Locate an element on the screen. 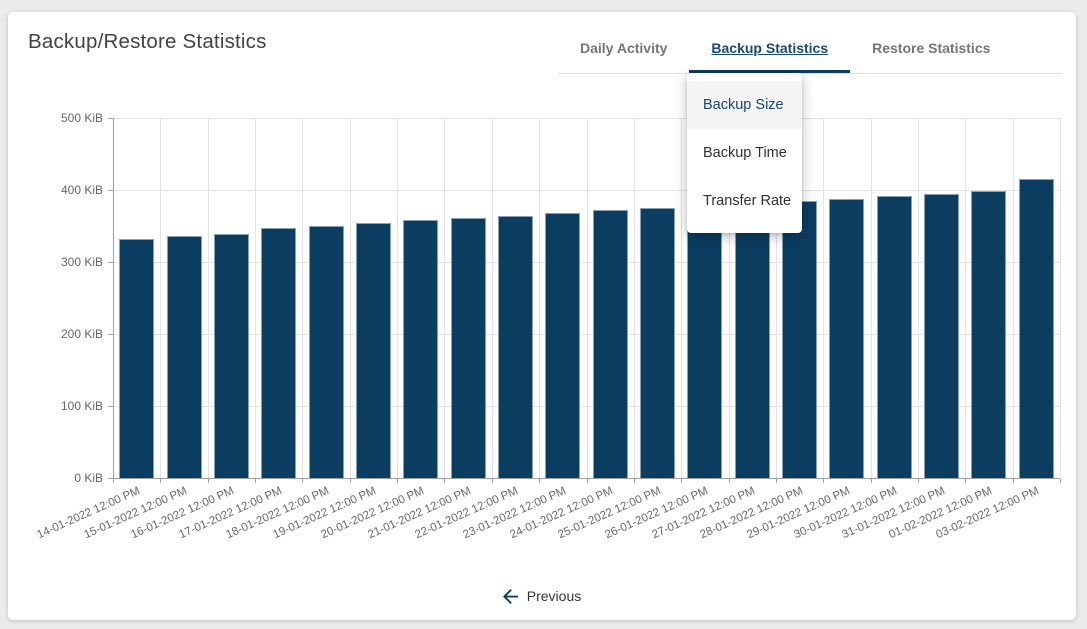 Image resolution: width=1087 pixels, height=629 pixels. tab-restore-statistics: Restore Statistics is located at coordinates (931, 48).